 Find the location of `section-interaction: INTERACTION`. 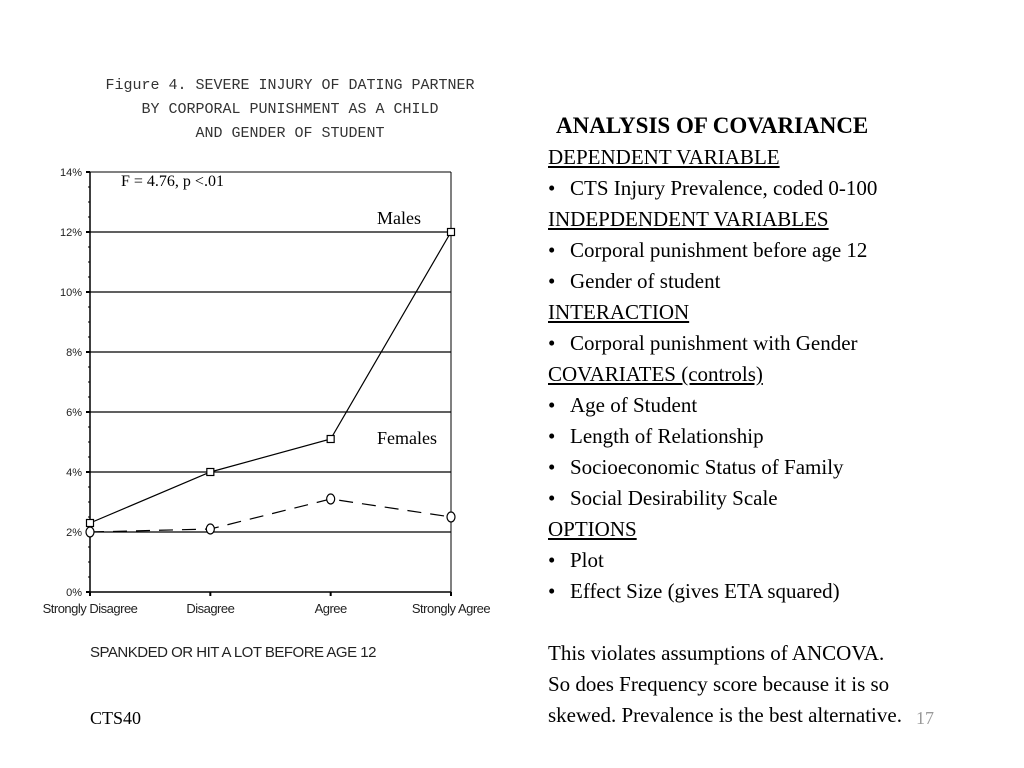

section-interaction: INTERACTION is located at coordinates (619, 312).